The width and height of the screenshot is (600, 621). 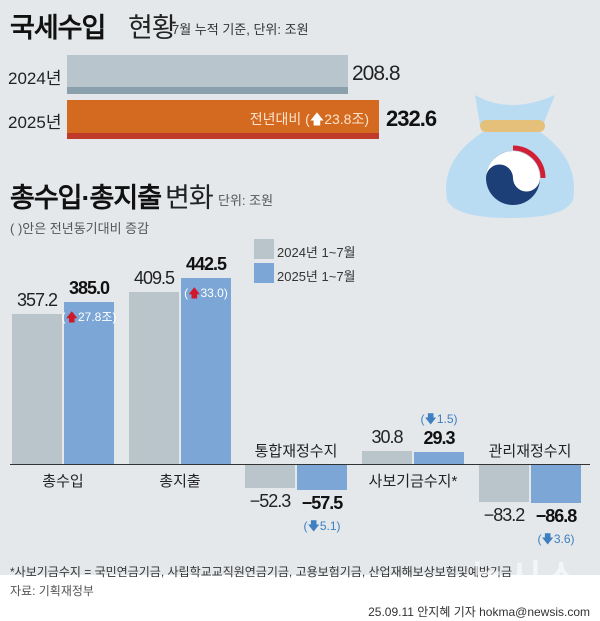 What do you see at coordinates (58, 28) in the screenshot?
I see `title: 국세수입` at bounding box center [58, 28].